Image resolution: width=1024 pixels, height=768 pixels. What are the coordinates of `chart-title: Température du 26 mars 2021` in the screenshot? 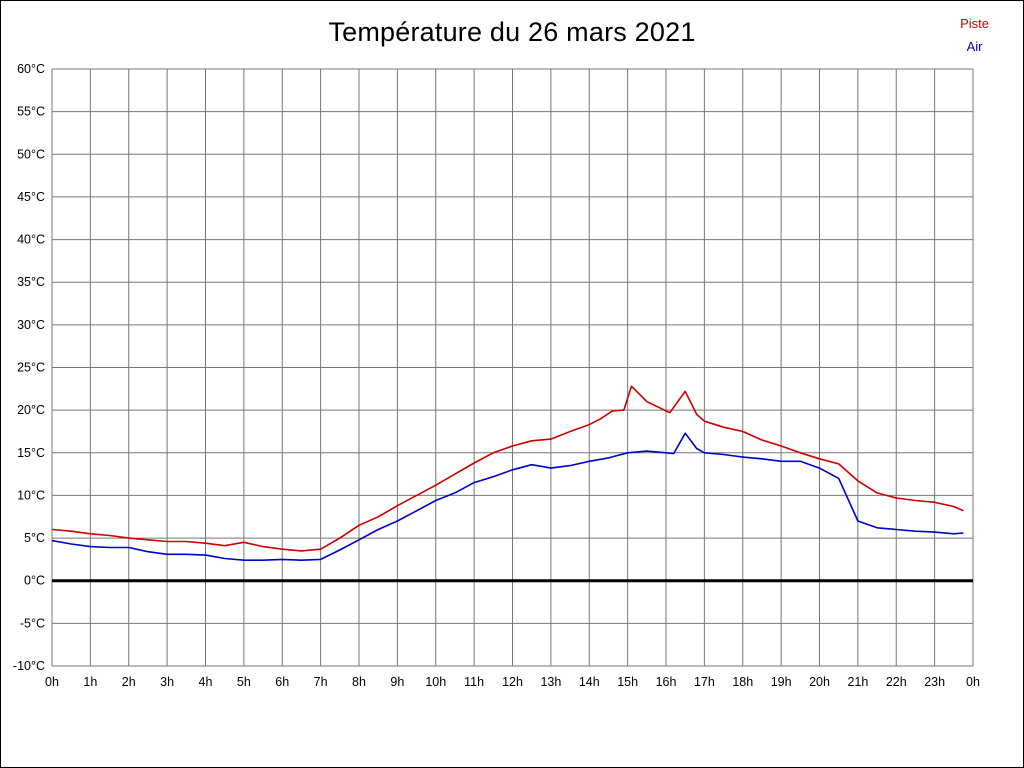 It's located at (512, 32).